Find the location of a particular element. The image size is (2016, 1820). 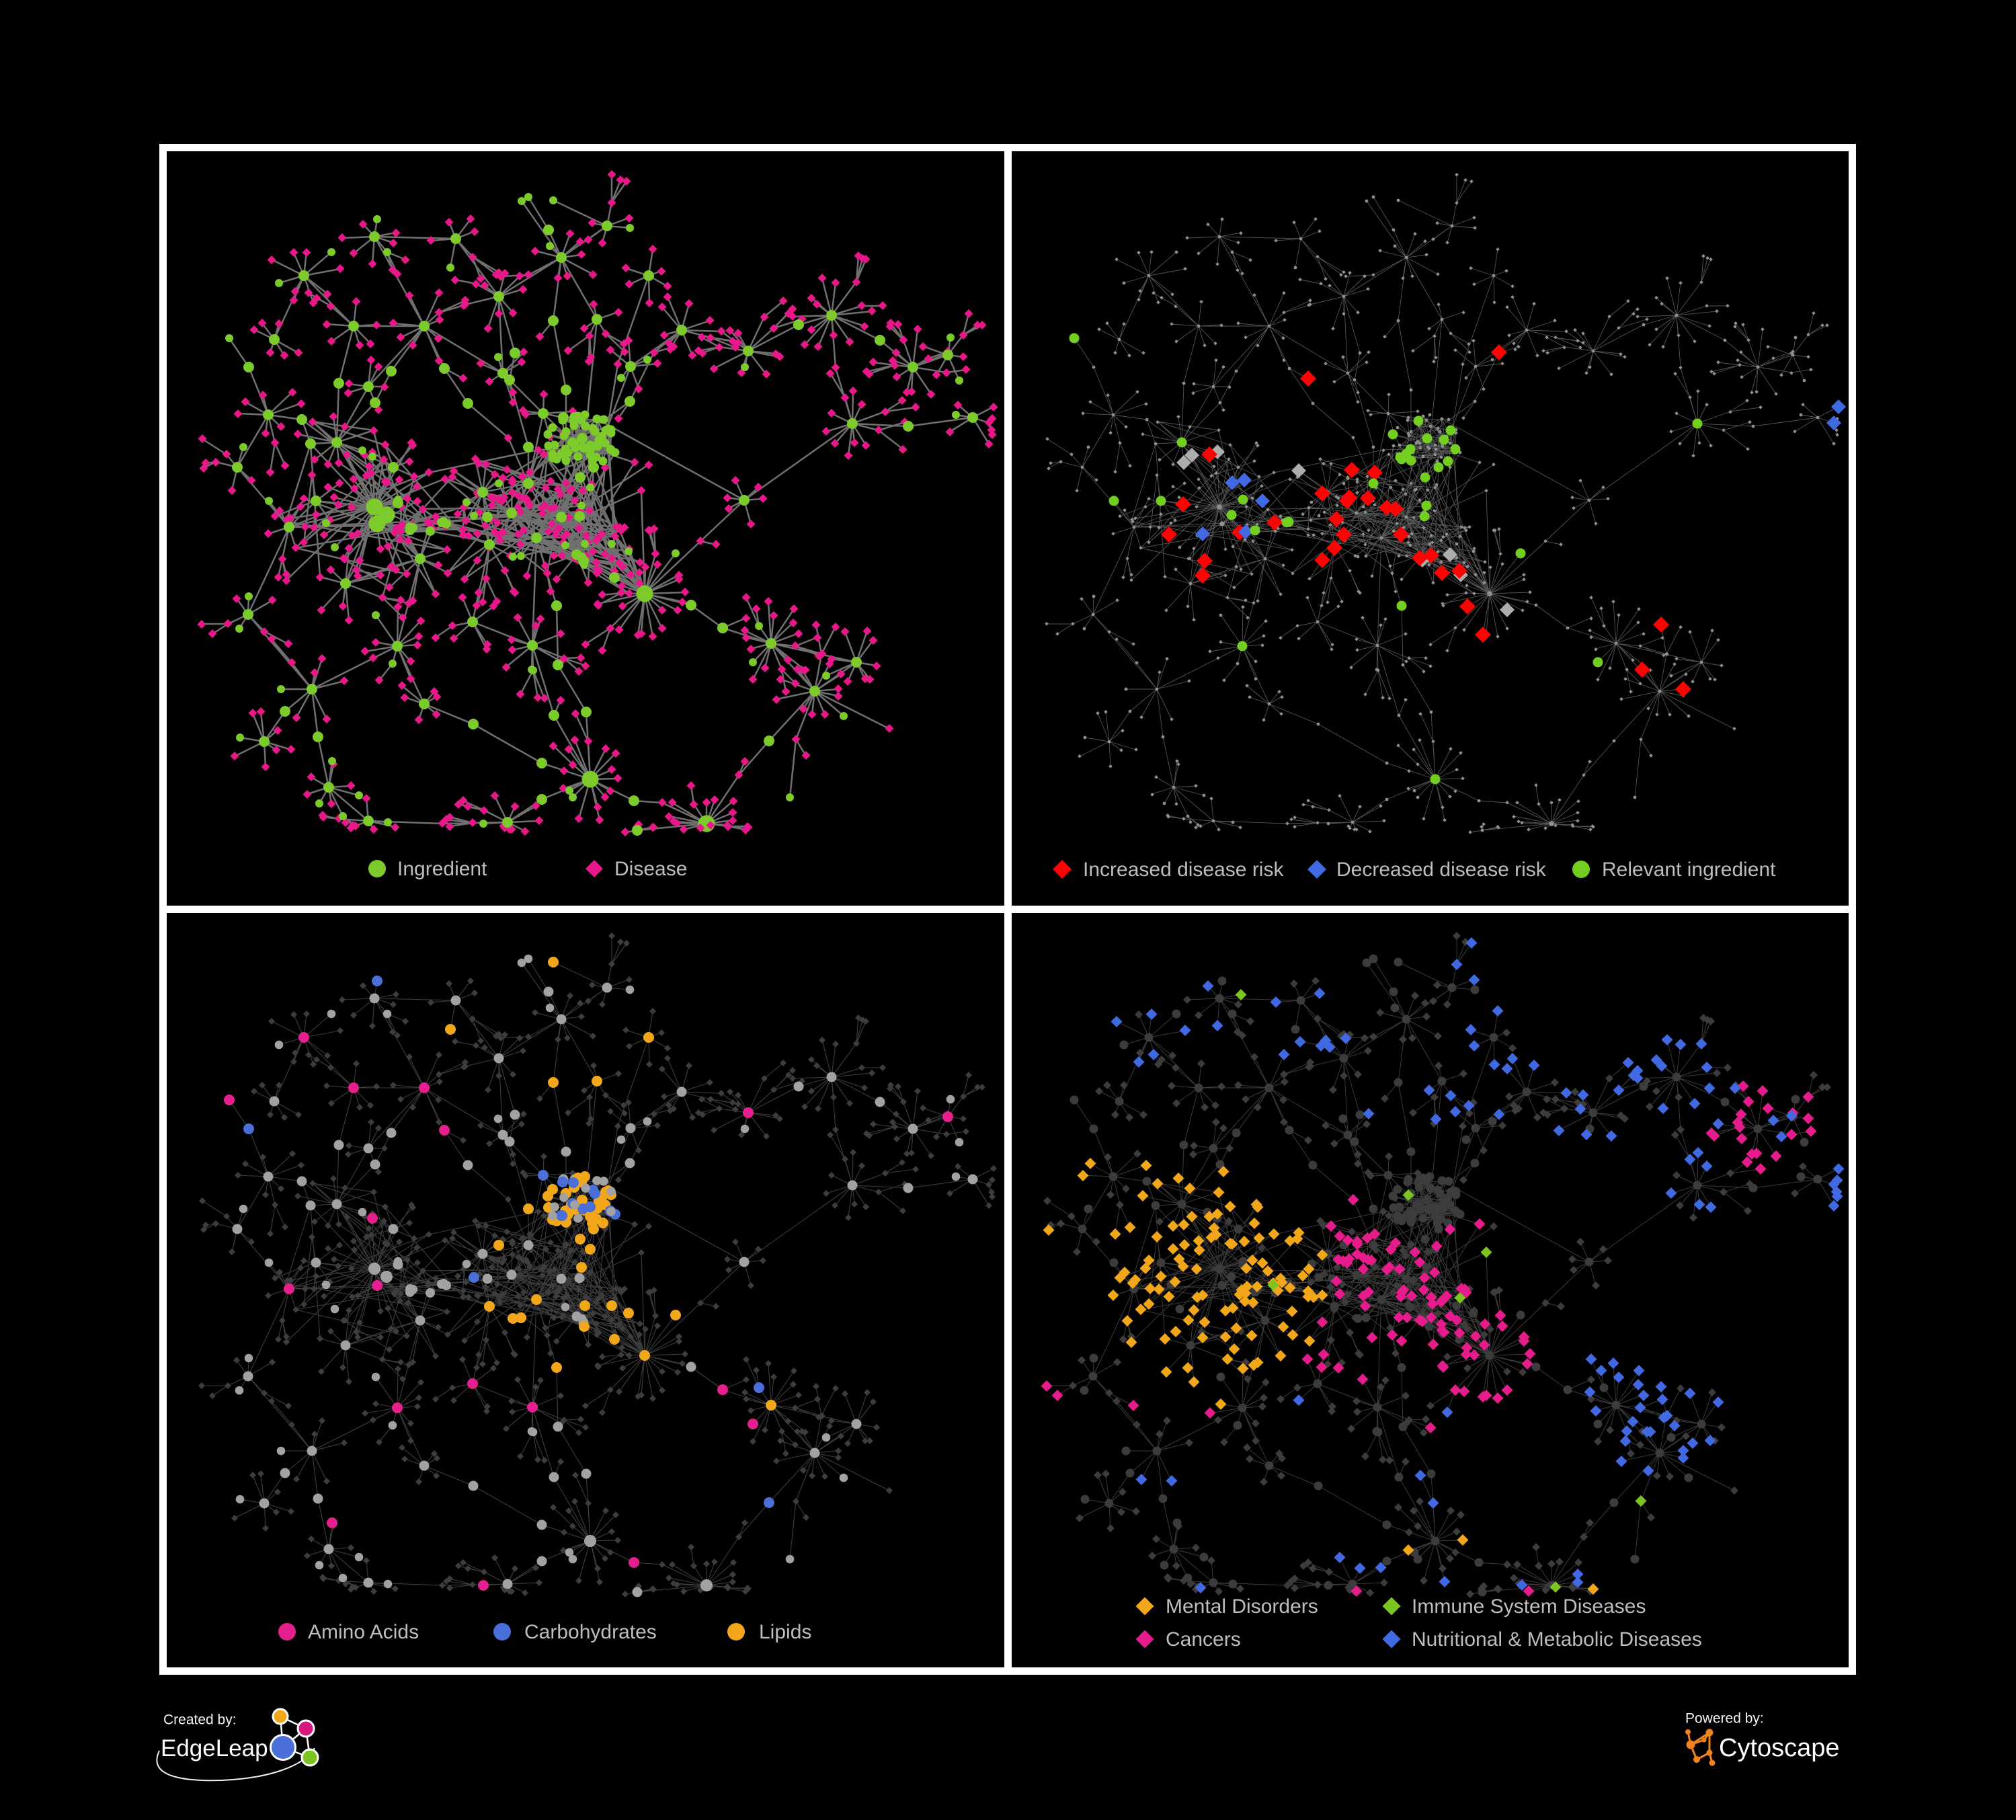

svg-text: Amino Acids is located at coordinates (363, 1632).